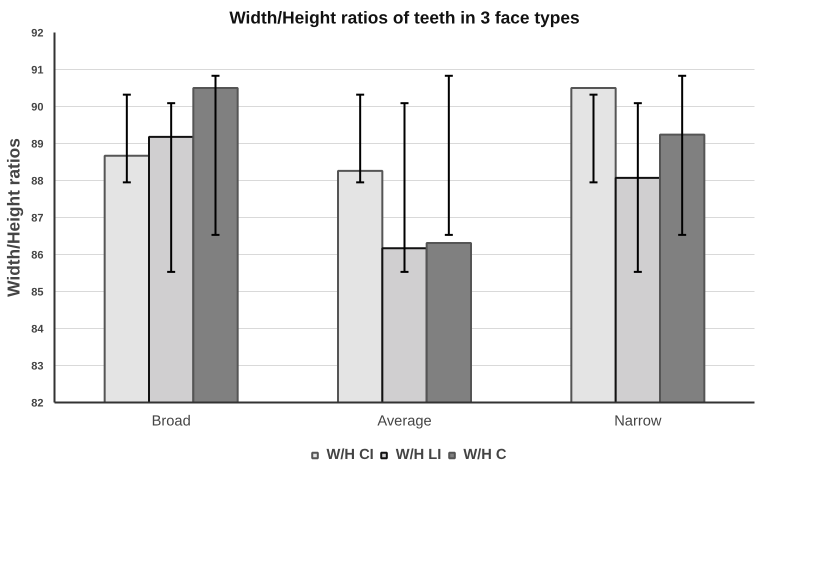  Describe the element at coordinates (404, 422) in the screenshot. I see `x-tick-label: Average` at that location.